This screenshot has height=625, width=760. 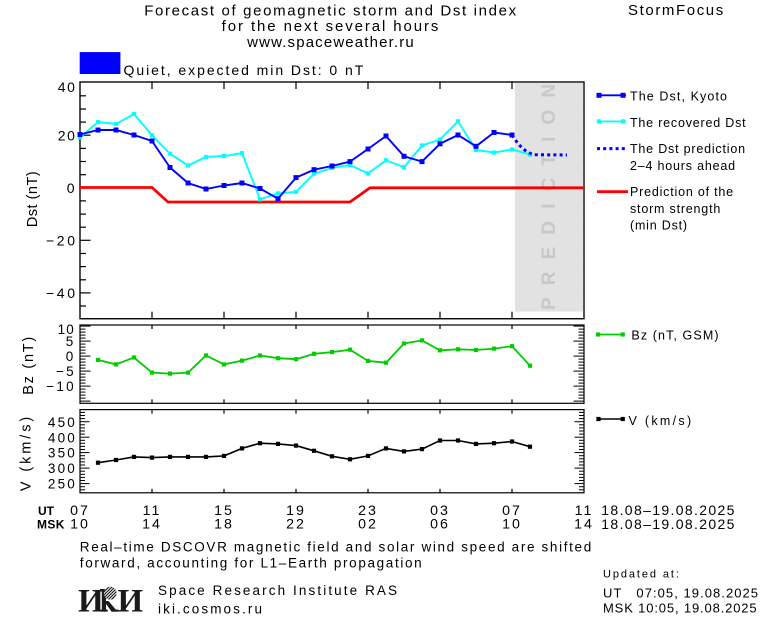 What do you see at coordinates (549, 191) in the screenshot?
I see `svg-text: PREDICTION` at bounding box center [549, 191].